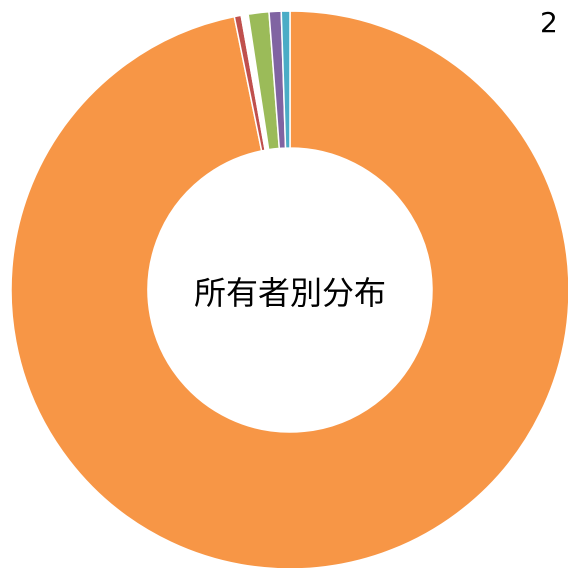 This screenshot has height=568, width=568. What do you see at coordinates (285, 79) in the screenshot?
I see `slice` at bounding box center [285, 79].